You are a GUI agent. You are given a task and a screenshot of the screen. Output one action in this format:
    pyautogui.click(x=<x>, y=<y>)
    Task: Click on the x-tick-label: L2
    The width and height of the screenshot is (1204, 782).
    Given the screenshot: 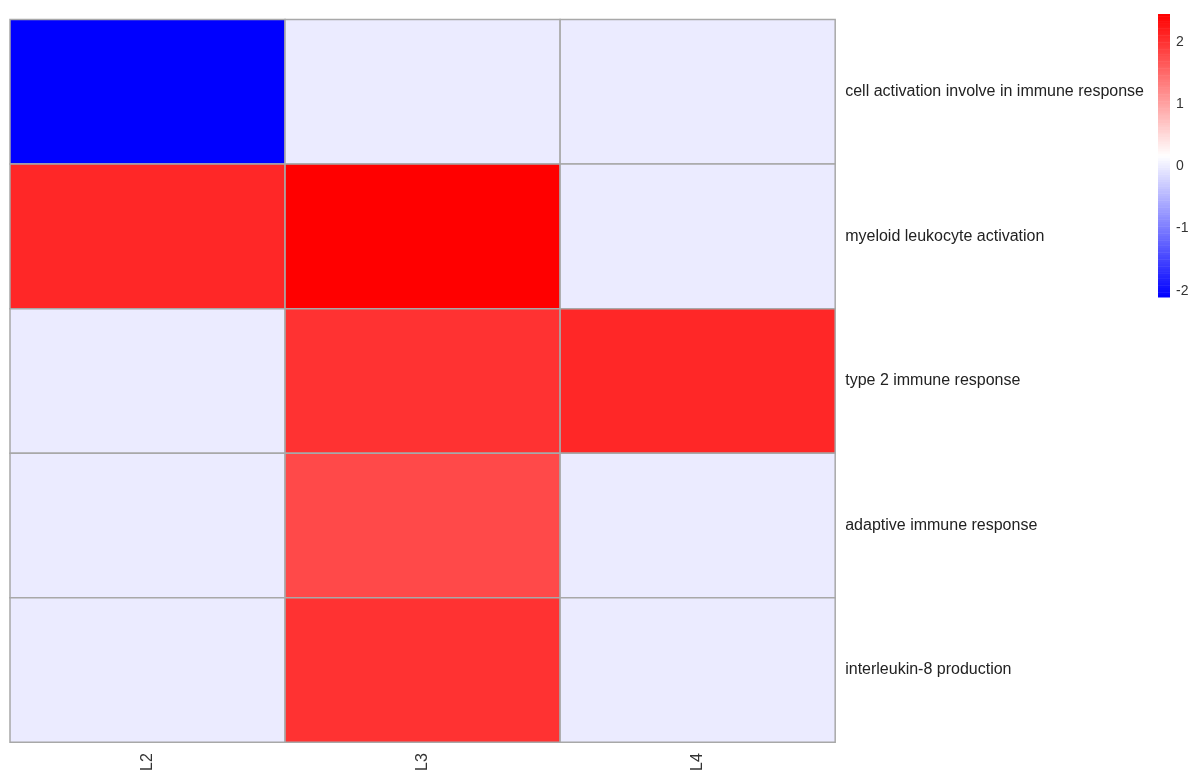 What is the action you would take?
    pyautogui.click(x=146, y=762)
    